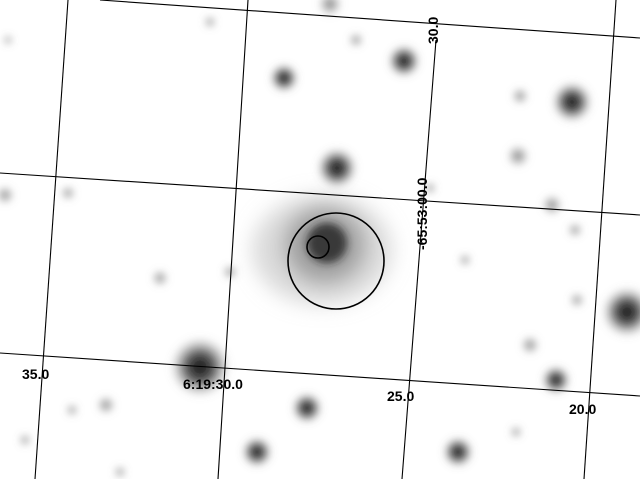  What do you see at coordinates (433, 30) in the screenshot?
I see `dec-label-30: 30.0` at bounding box center [433, 30].